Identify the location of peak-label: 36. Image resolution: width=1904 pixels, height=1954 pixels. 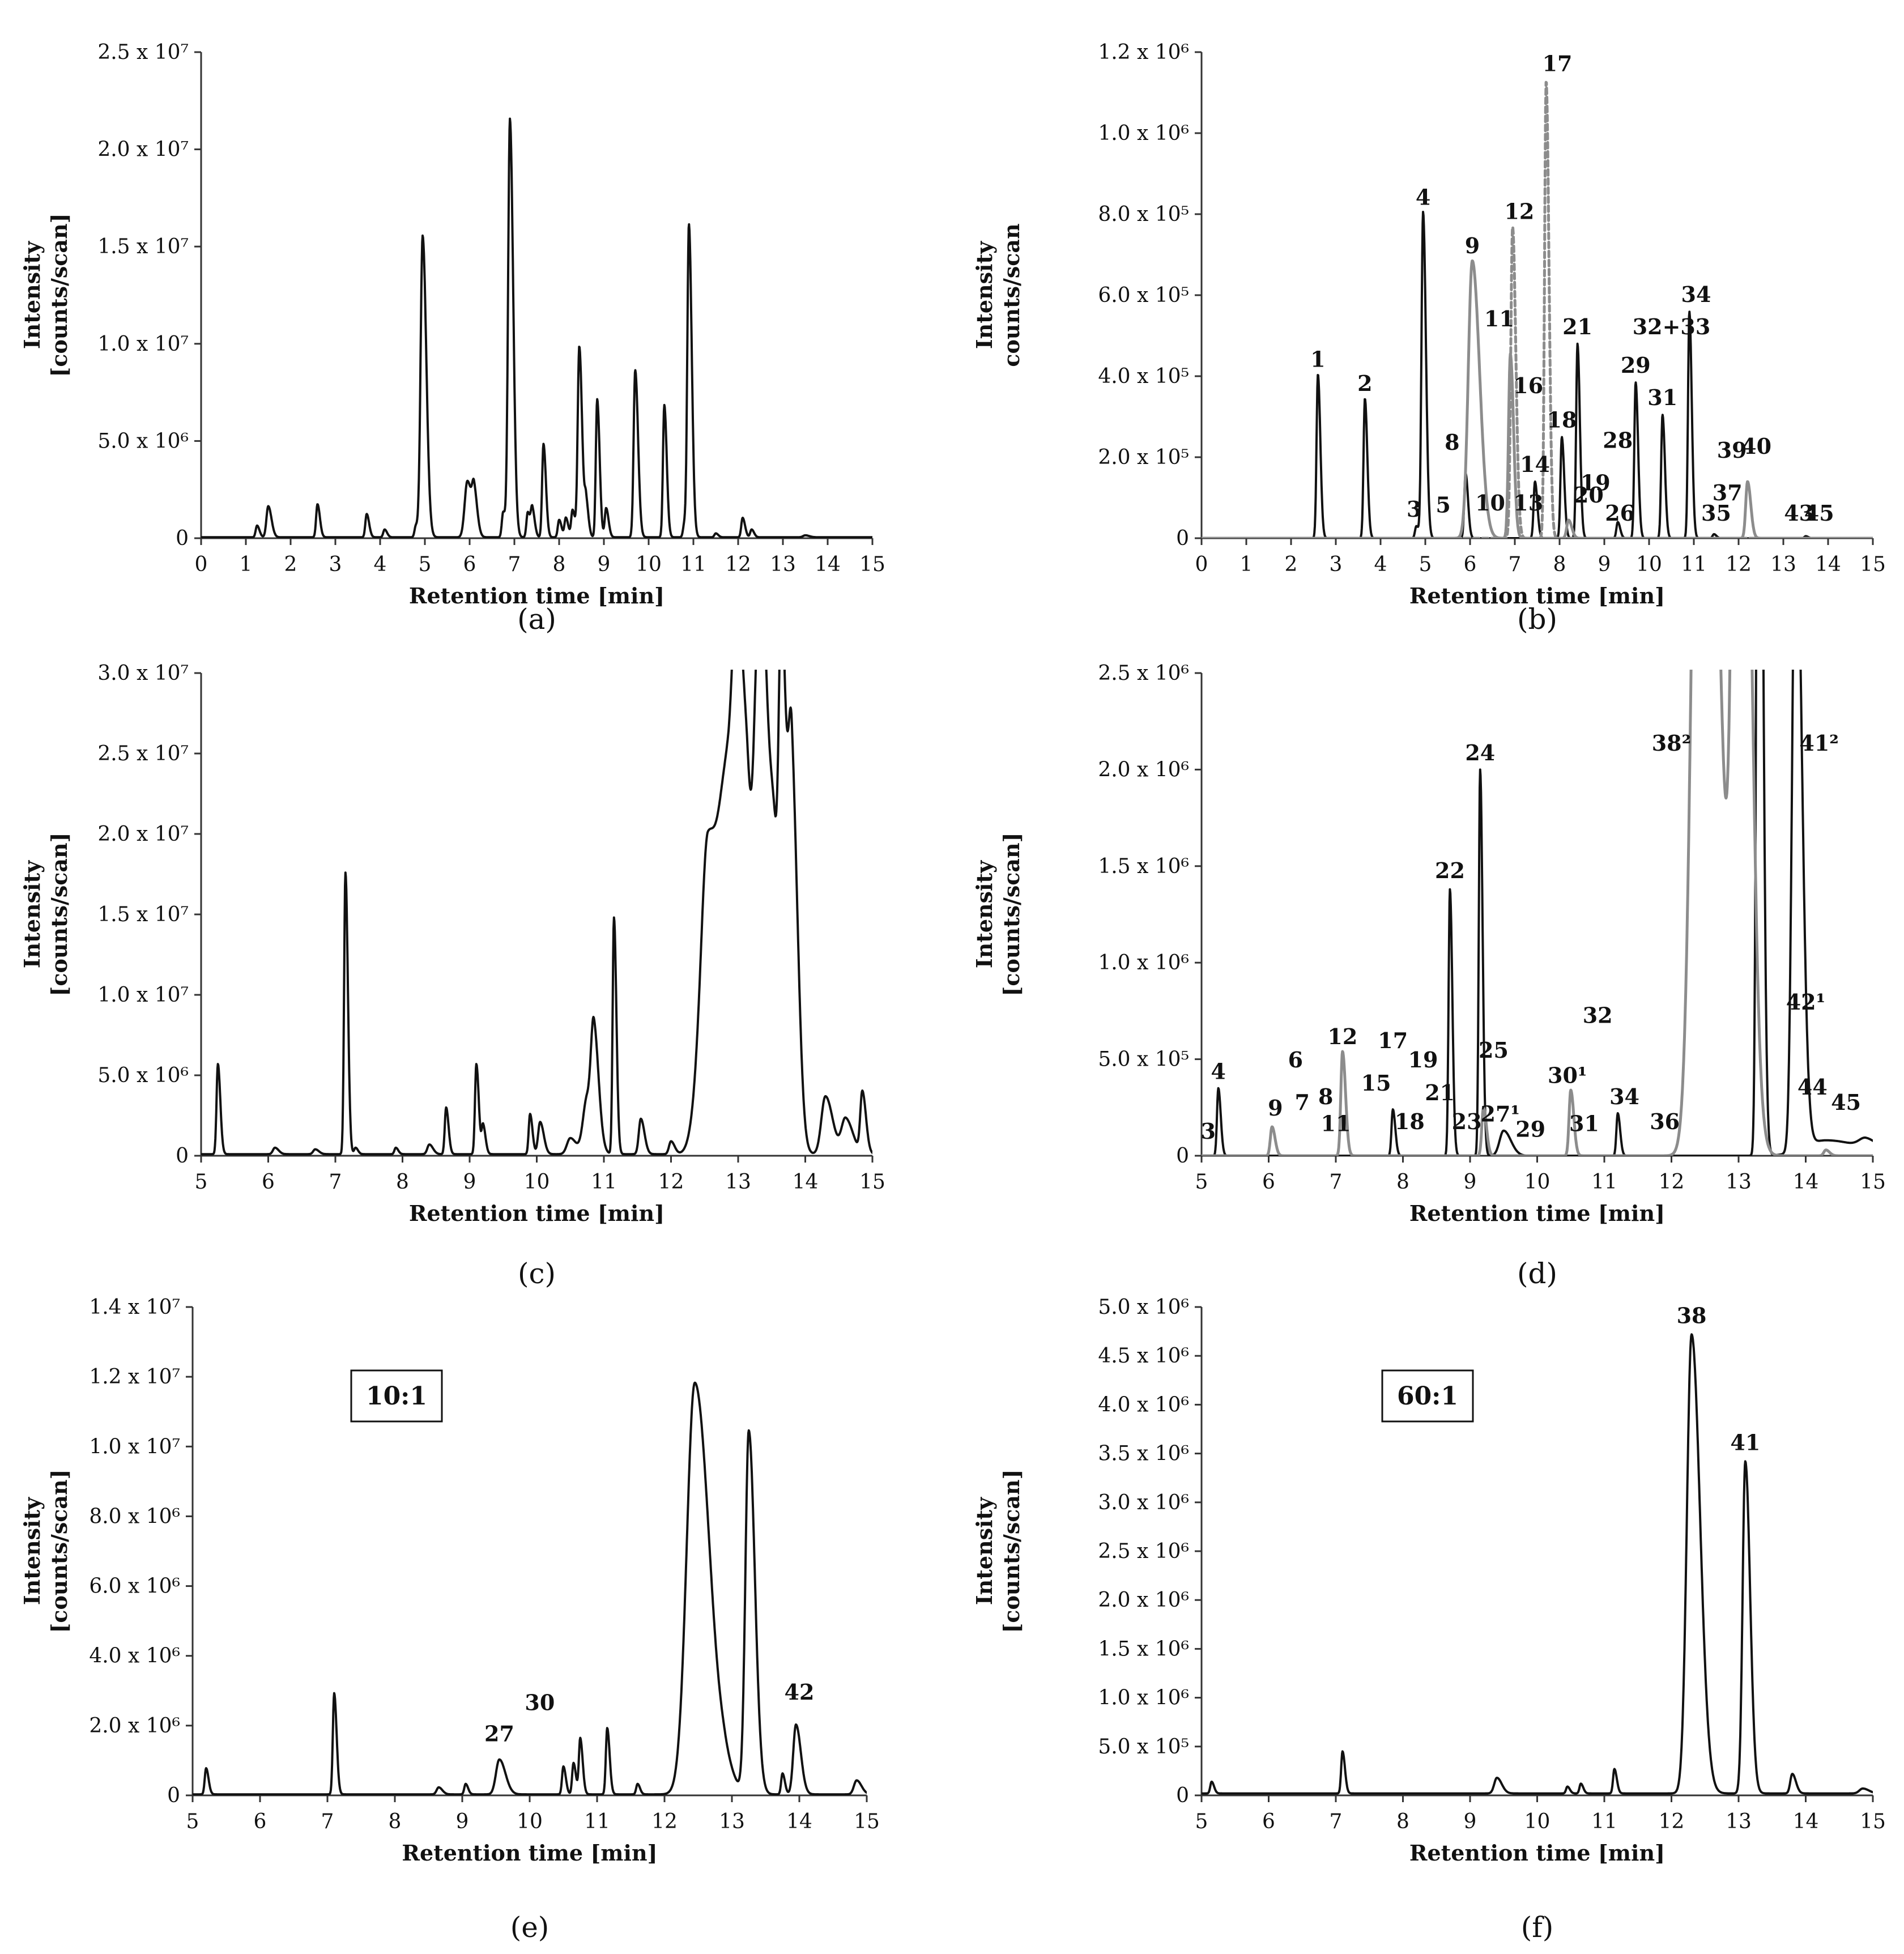
(1665, 1121).